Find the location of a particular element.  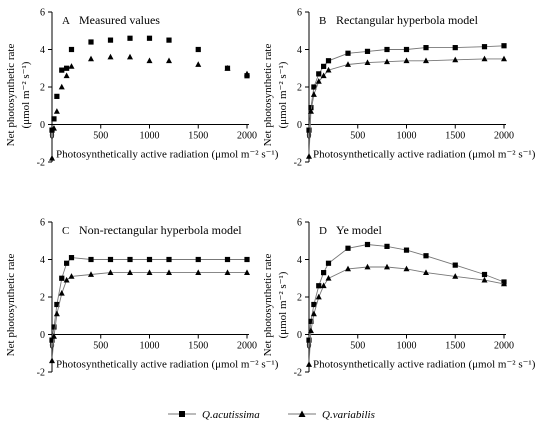

y-axis-title-top-right: Net photosynthetic rate is located at coordinates (268, 95).